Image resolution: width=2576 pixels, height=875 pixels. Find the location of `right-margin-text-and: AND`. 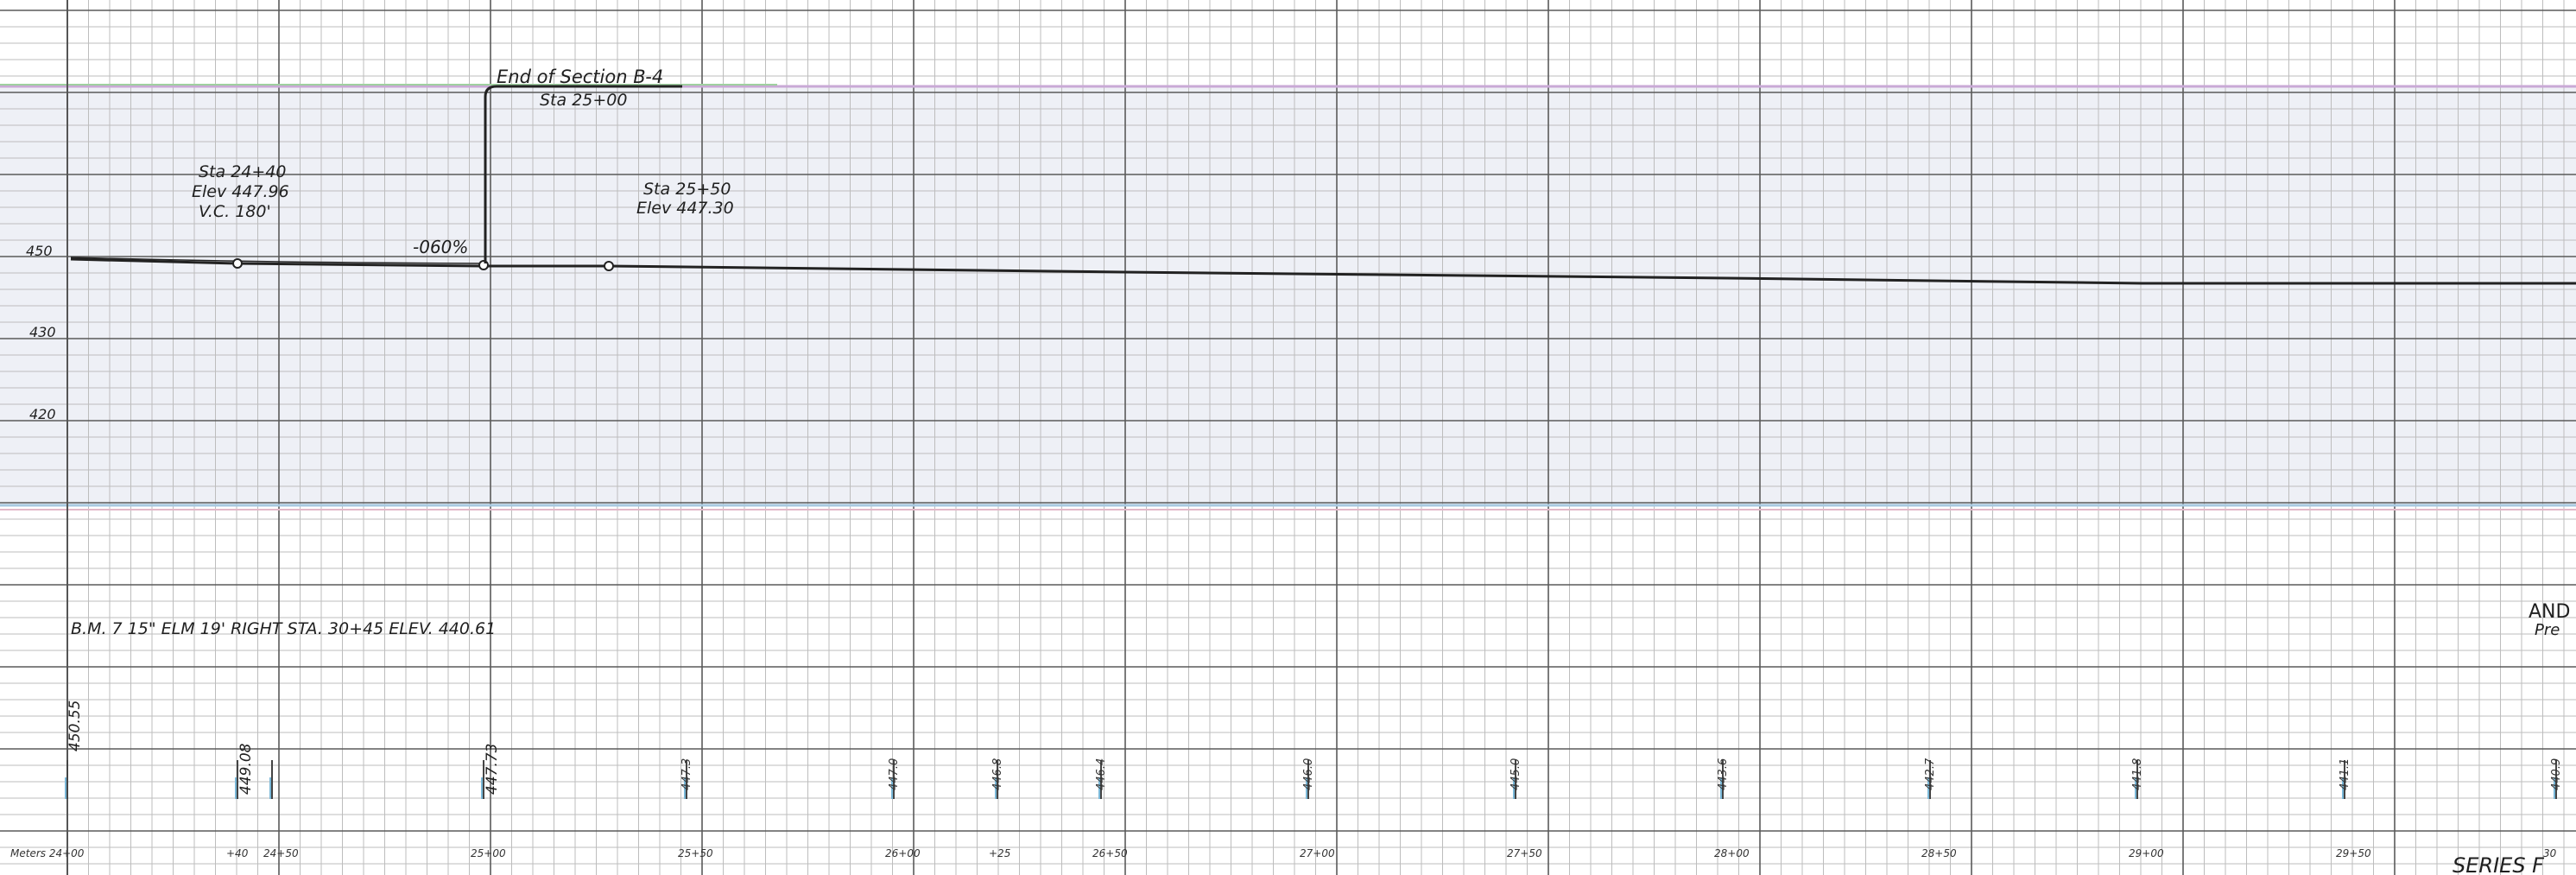

right-margin-text-and: AND is located at coordinates (2549, 612).